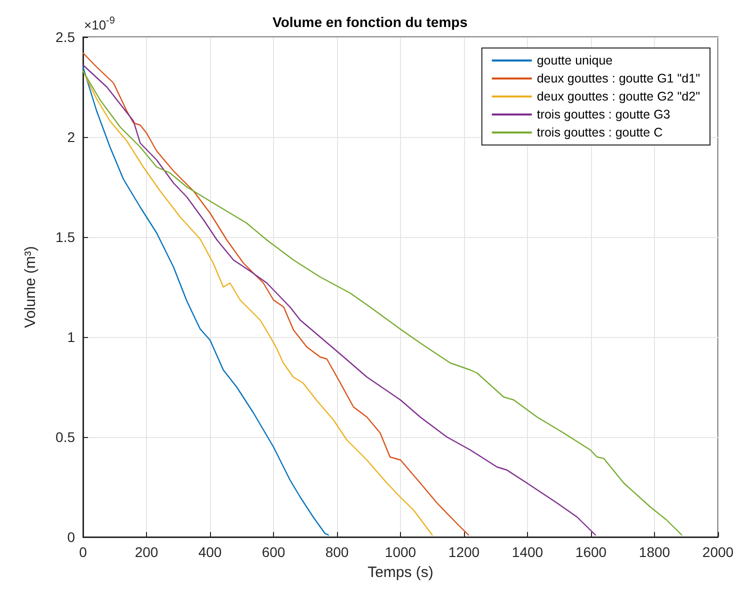 The height and width of the screenshot is (599, 740). What do you see at coordinates (66, 37) in the screenshot?
I see `y-tick-label: 2.5` at bounding box center [66, 37].